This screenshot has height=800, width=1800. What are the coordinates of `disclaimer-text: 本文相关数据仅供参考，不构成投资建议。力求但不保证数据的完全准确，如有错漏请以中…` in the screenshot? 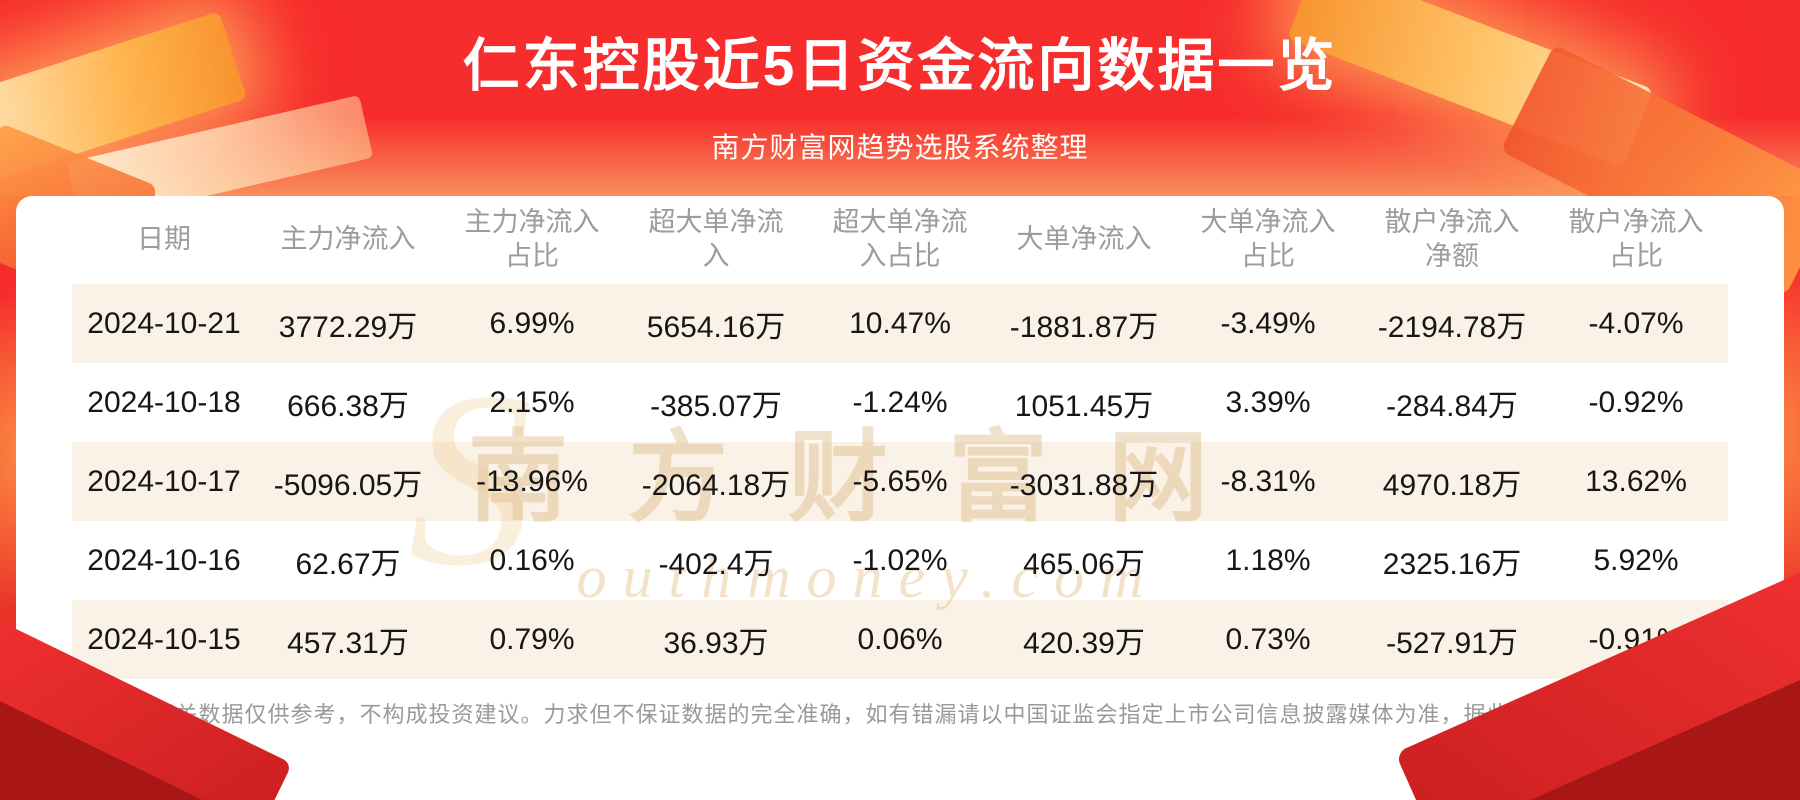 It's located at (900, 714).